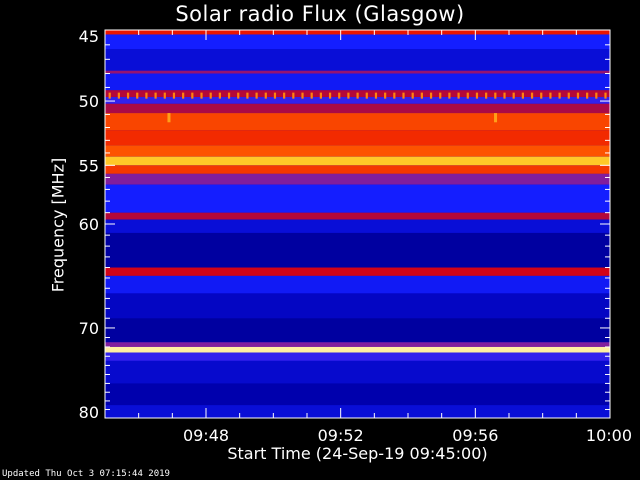 Image resolution: width=640 pixels, height=480 pixels. What do you see at coordinates (89, 412) in the screenshot?
I see `y-tick-label: 80` at bounding box center [89, 412].